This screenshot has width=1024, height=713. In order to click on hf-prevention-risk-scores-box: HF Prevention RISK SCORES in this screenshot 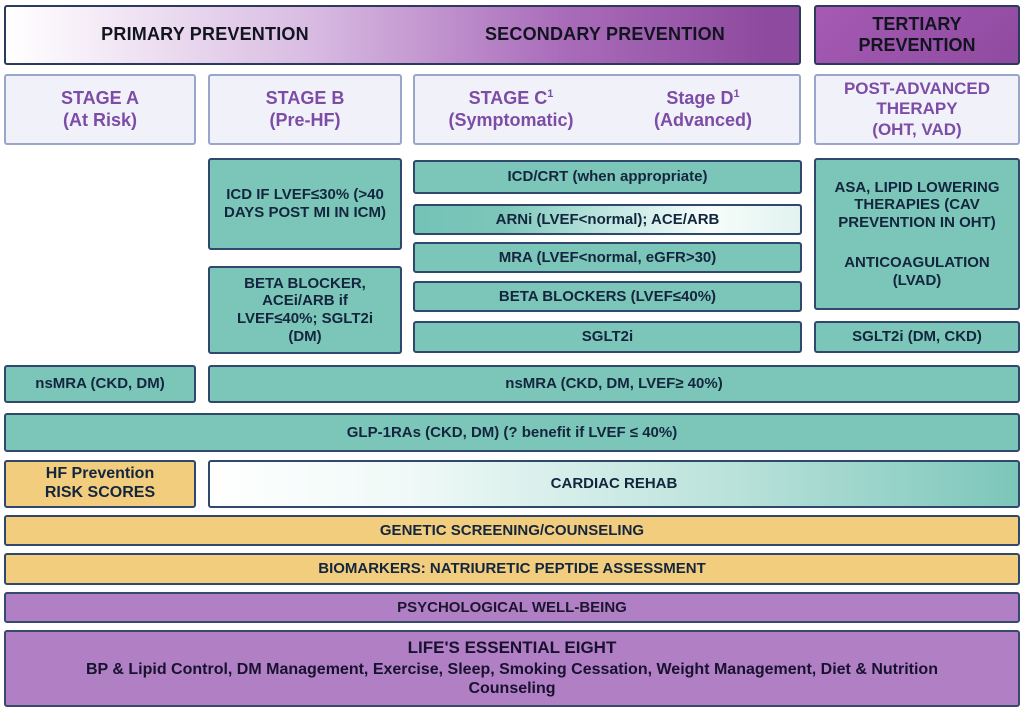, I will do `click(100, 484)`.